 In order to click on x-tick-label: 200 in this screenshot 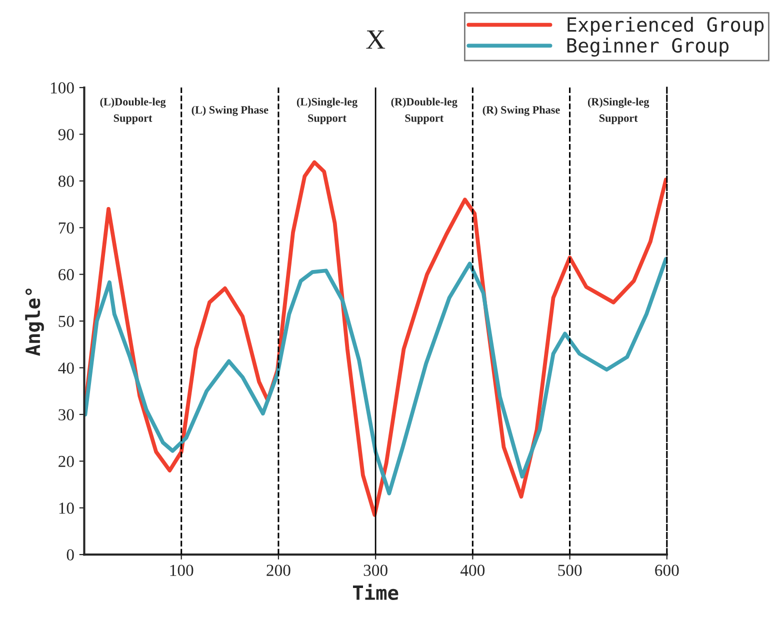, I will do `click(278, 570)`.